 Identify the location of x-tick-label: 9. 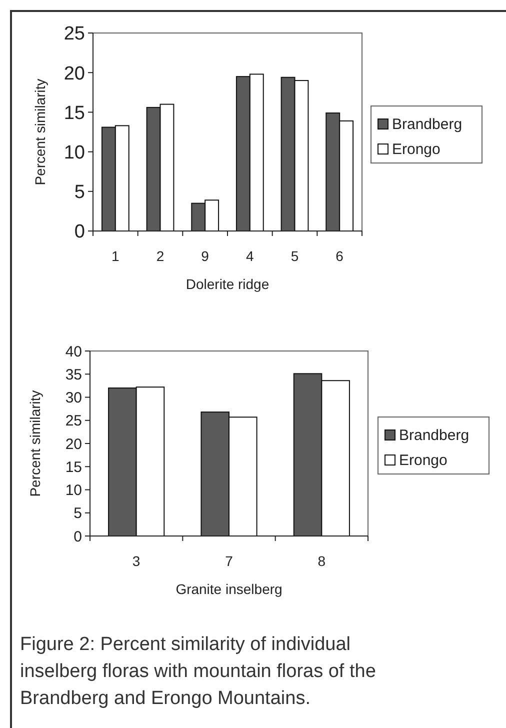
(205, 256).